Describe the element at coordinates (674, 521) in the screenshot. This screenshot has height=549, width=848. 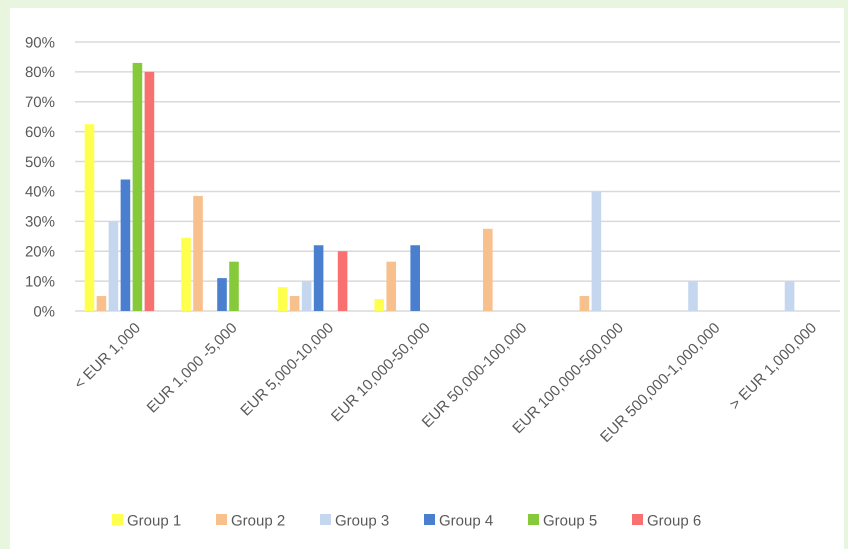
I see `legend-label: Group 6` at that location.